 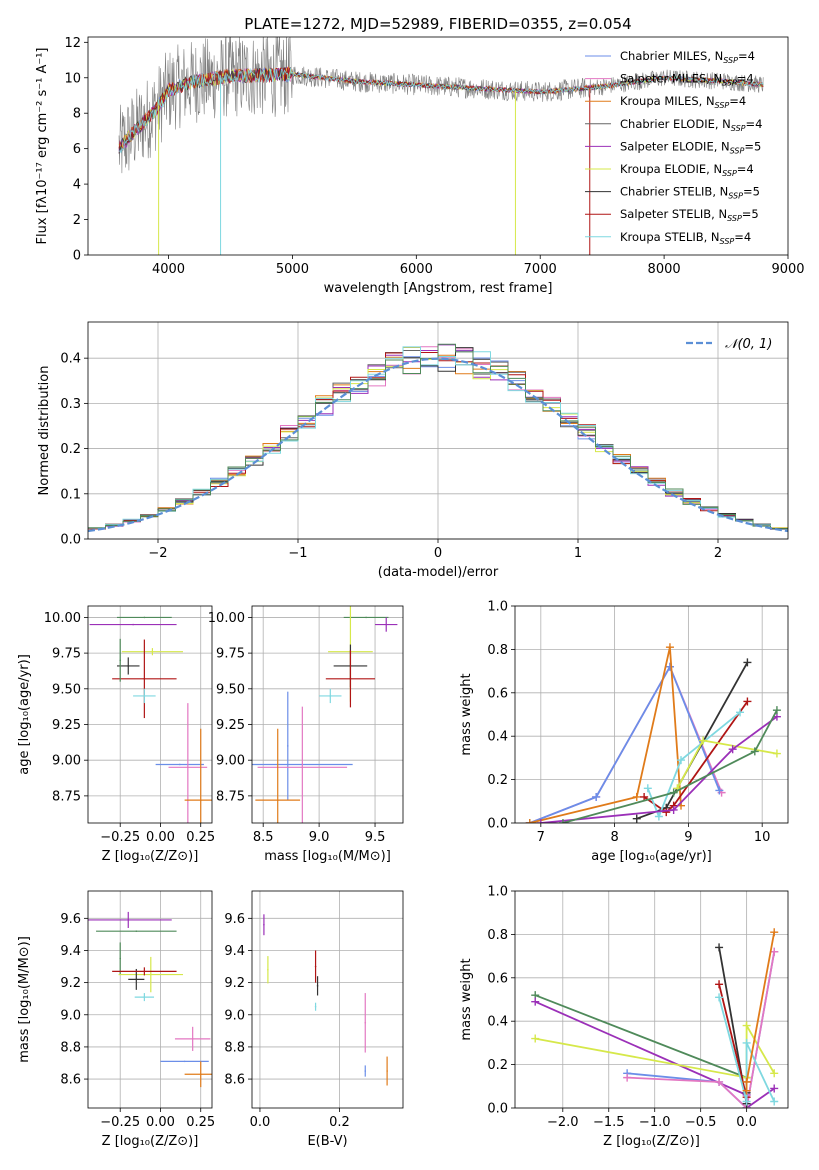 What do you see at coordinates (688, 837) in the screenshot?
I see `x-tick-label: 9` at bounding box center [688, 837].